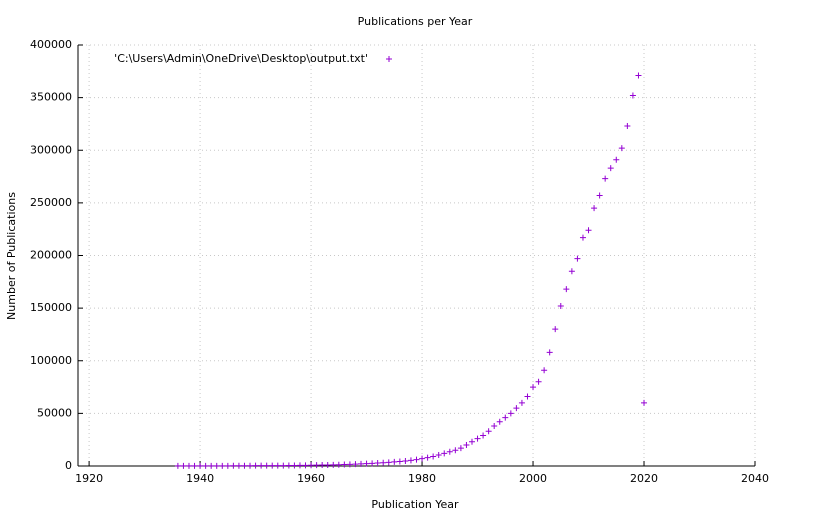 The image size is (820, 516). What do you see at coordinates (200, 478) in the screenshot?
I see `x-tick-label: 1940` at bounding box center [200, 478].